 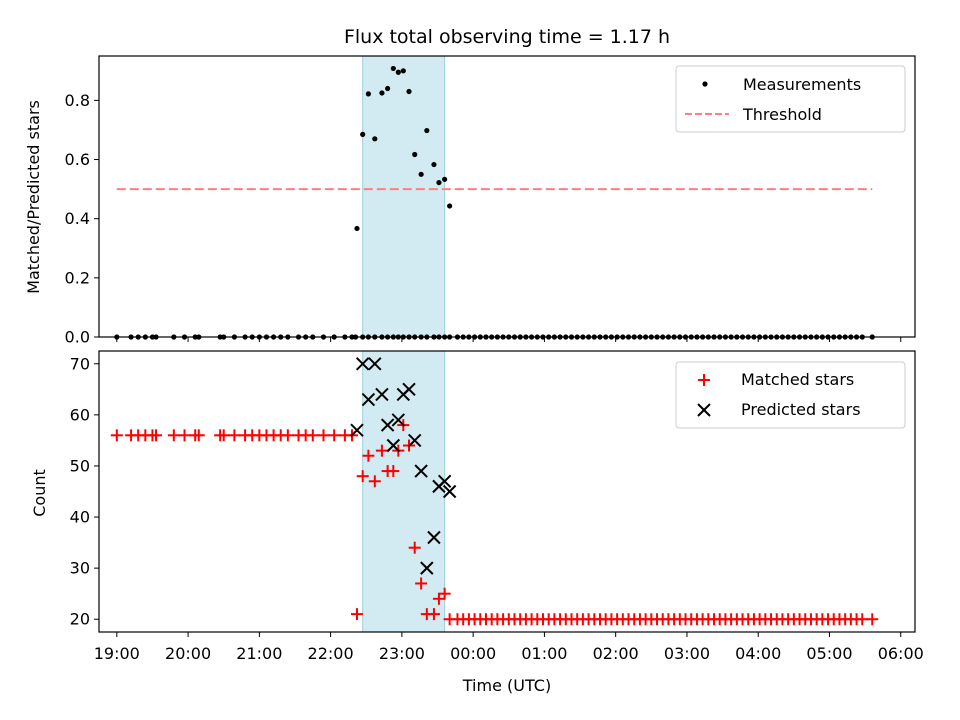 I want to click on y-tick-label: 0.8, so click(x=77, y=100).